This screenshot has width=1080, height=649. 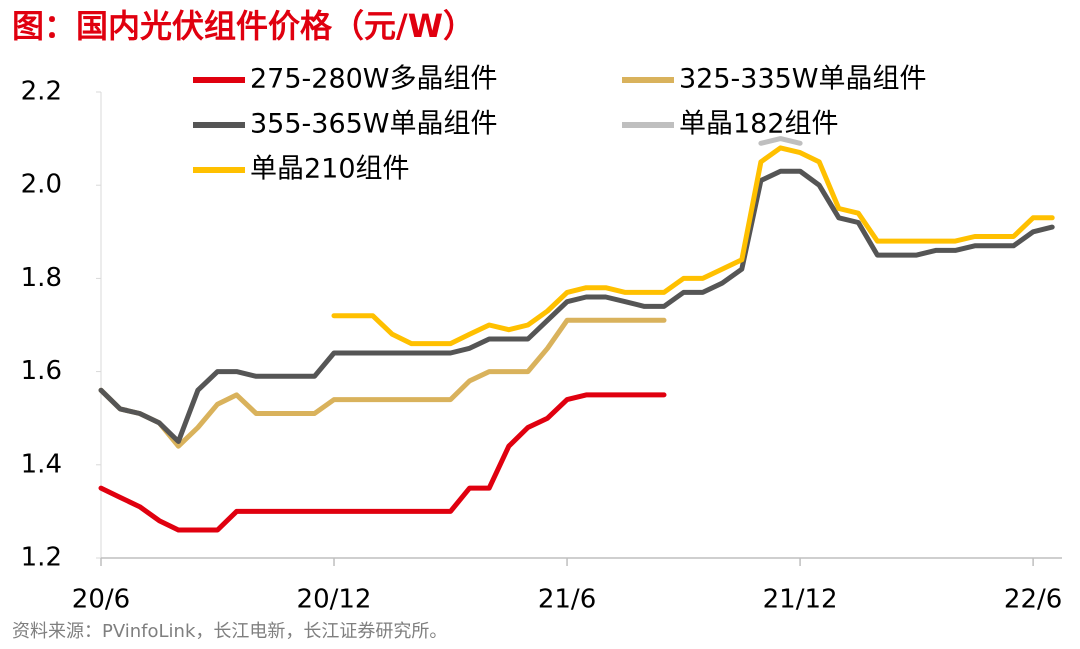 What do you see at coordinates (243, 26) in the screenshot?
I see `chart-title: 图：国内光伏组件价格（元/W）` at bounding box center [243, 26].